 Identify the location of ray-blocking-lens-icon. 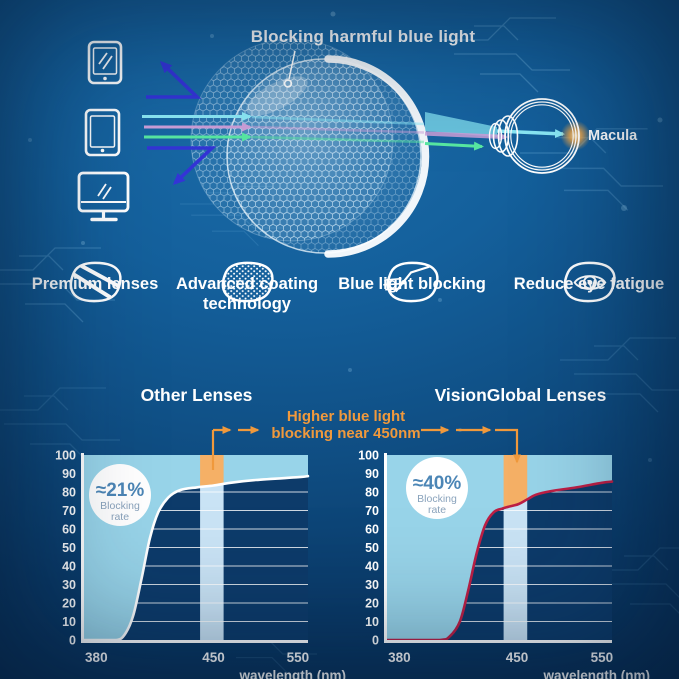
(411, 282).